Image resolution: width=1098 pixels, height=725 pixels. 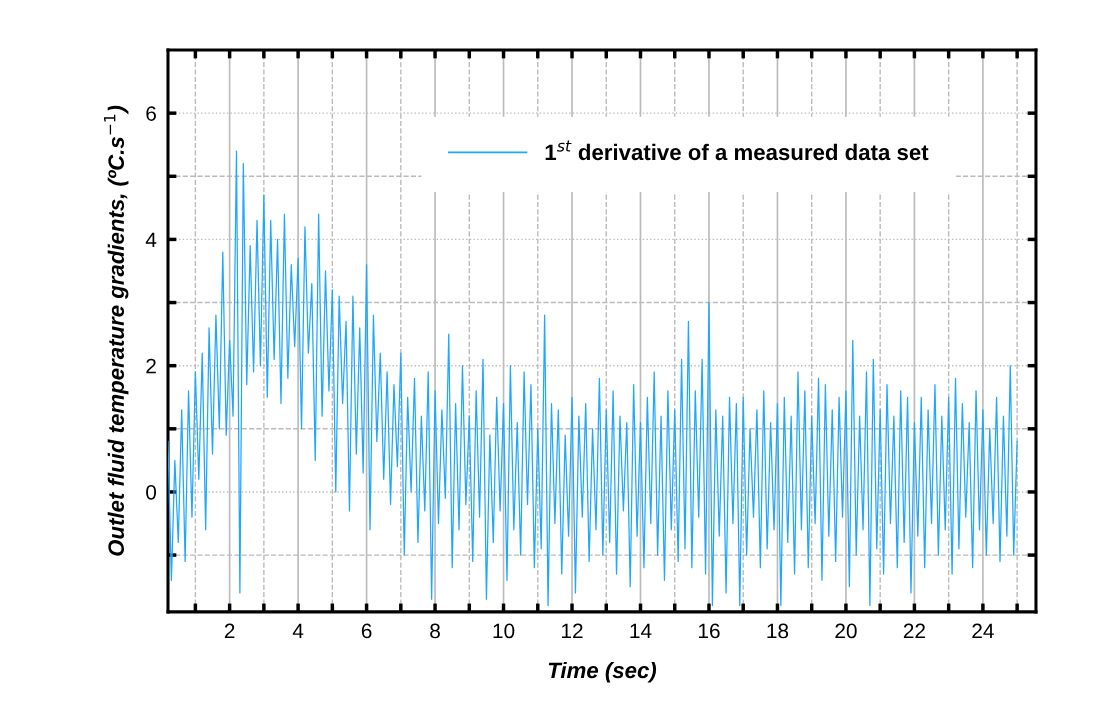 What do you see at coordinates (116, 330) in the screenshot?
I see `y-axis-title: Outlet fluid temperature gradients, (ºC.s$^{−1}$)` at bounding box center [116, 330].